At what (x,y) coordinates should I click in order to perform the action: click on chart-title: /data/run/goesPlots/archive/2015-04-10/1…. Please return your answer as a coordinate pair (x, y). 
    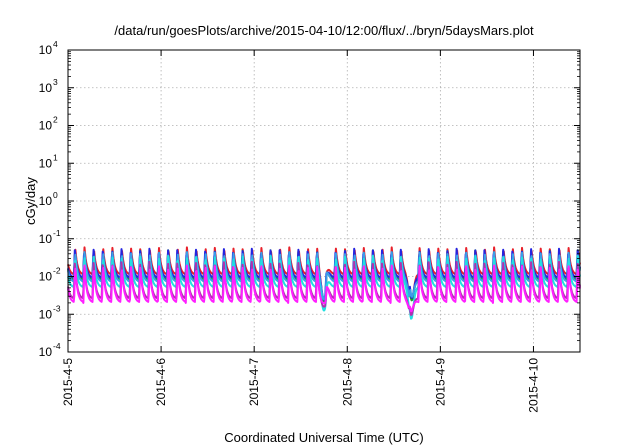
    Looking at the image, I should click on (324, 30).